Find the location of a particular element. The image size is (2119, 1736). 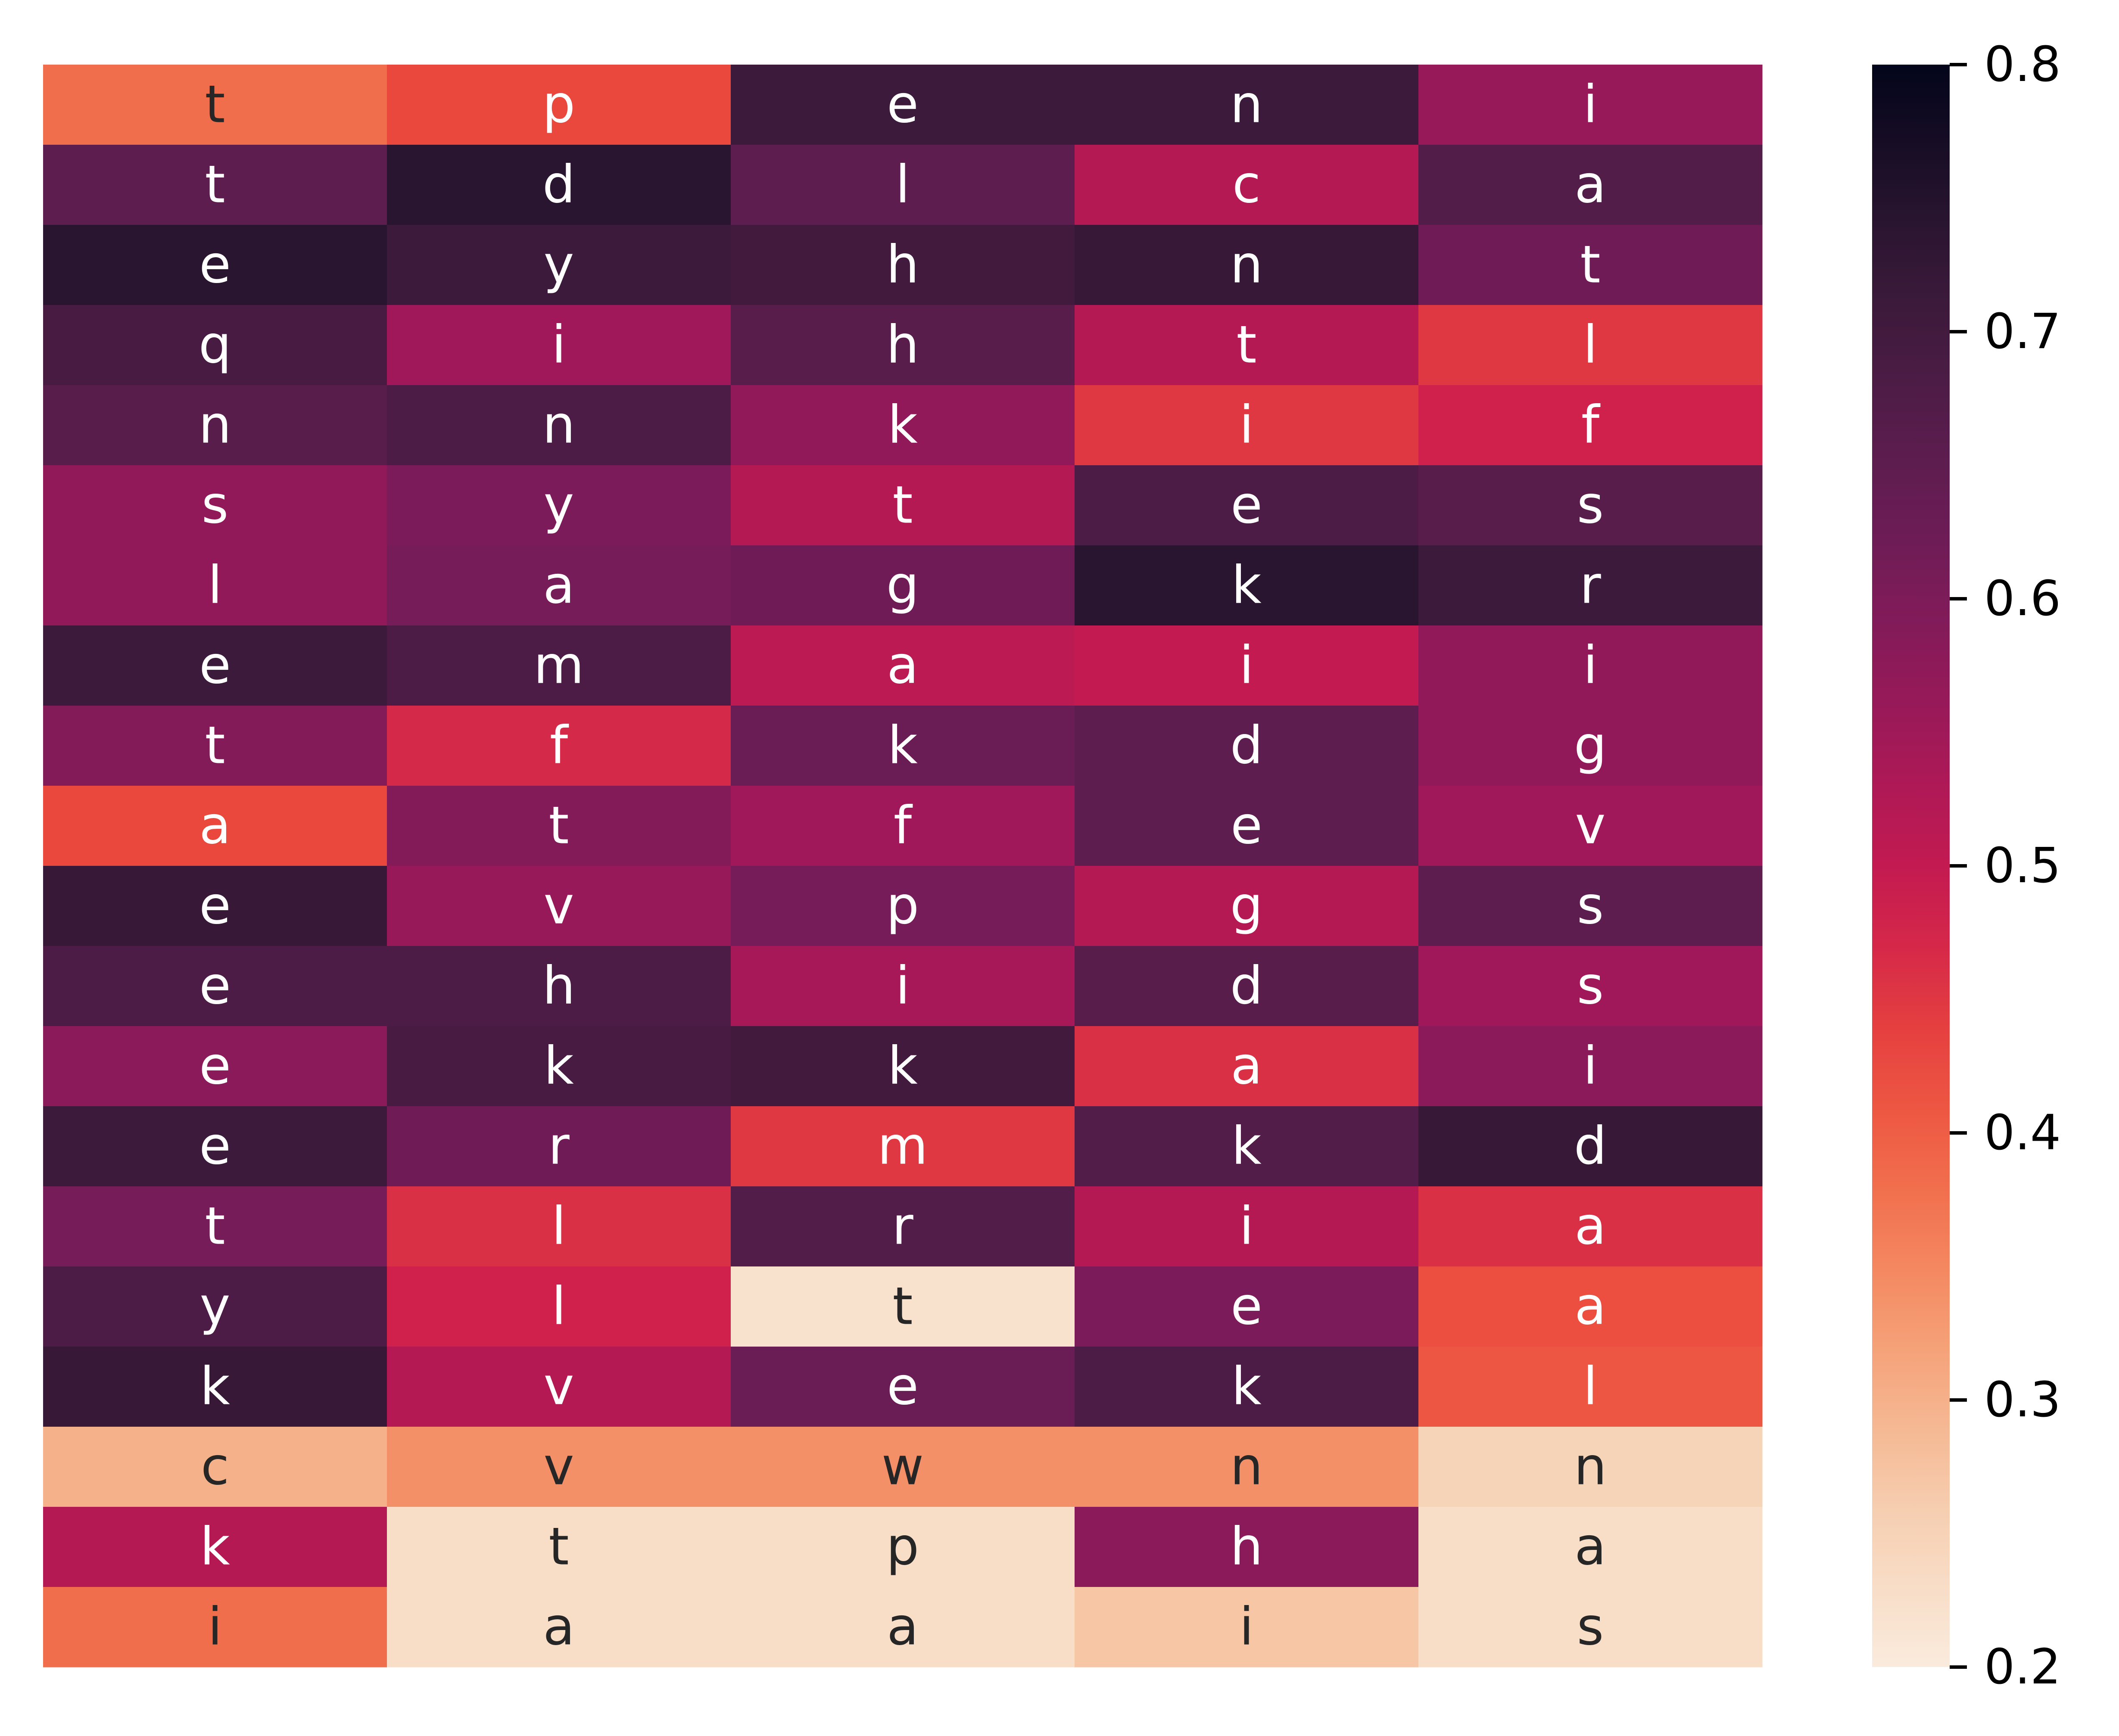

cell-annotation-r4-c4: f is located at coordinates (1591, 425).